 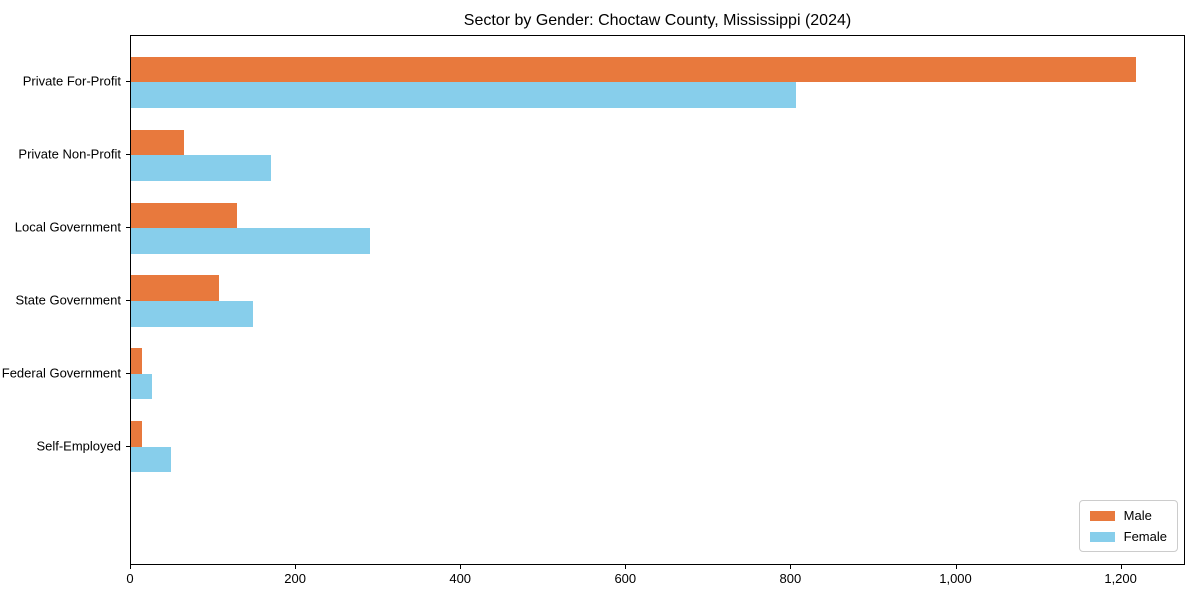 I want to click on legend-label: Female, so click(x=1145, y=536).